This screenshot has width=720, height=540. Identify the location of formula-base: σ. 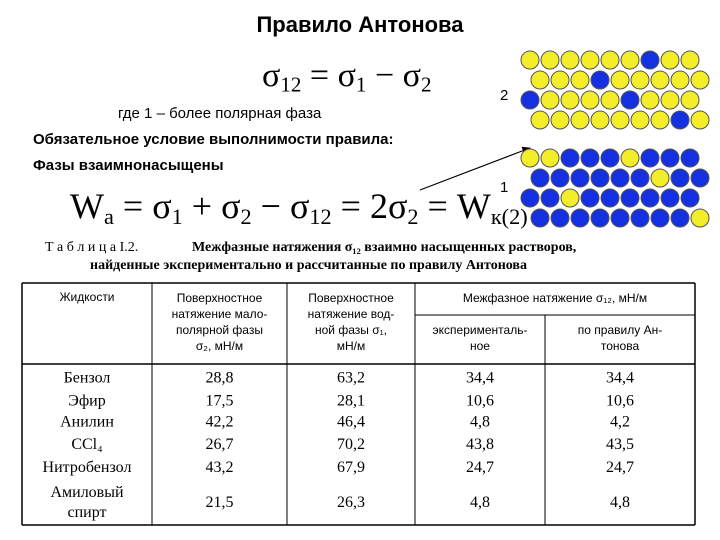
(271, 75).